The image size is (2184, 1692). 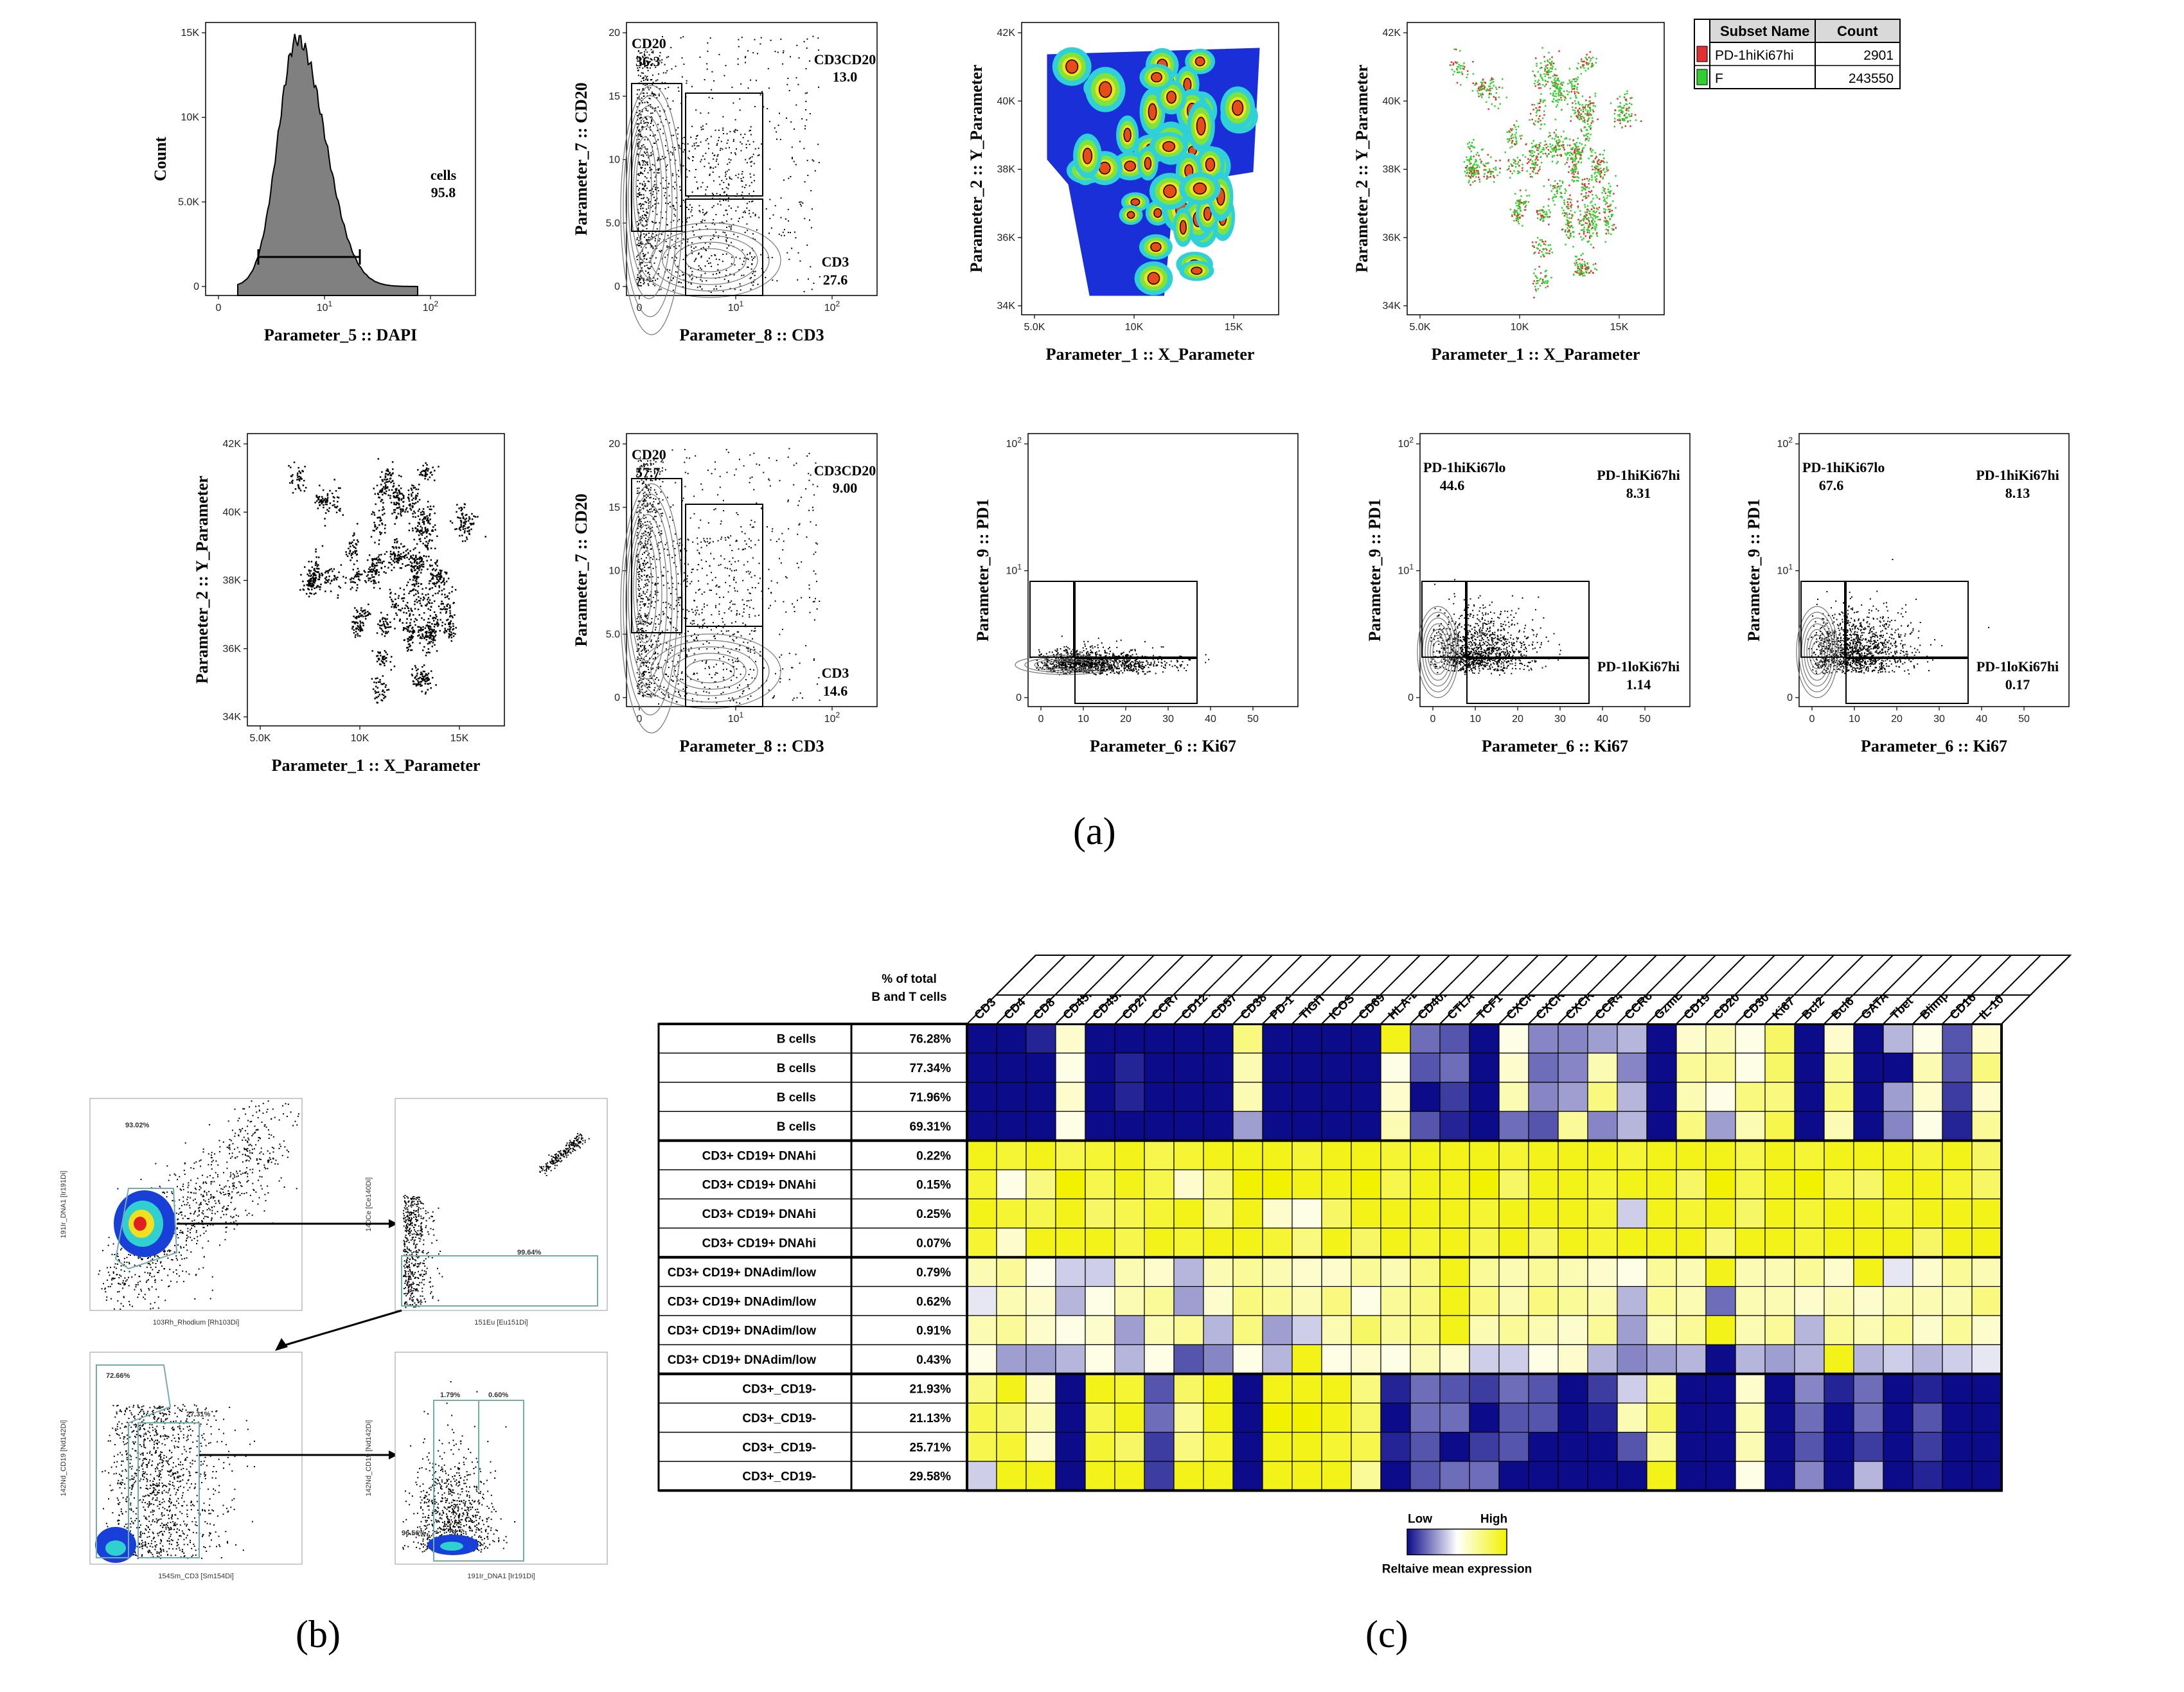 I want to click on contour-line, so click(x=648, y=199).